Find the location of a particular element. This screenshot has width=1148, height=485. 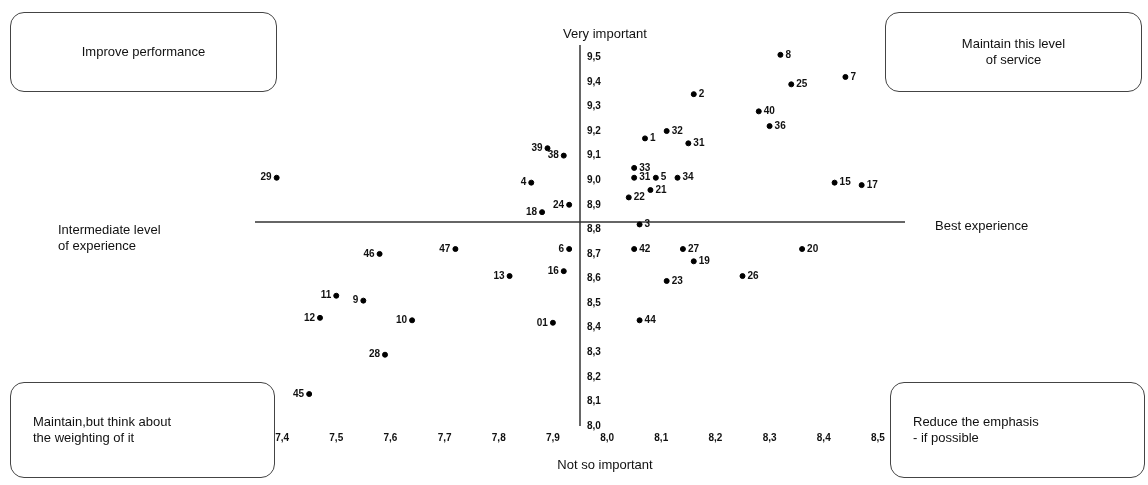

text: Intermediate level of experience is located at coordinates (110, 238).